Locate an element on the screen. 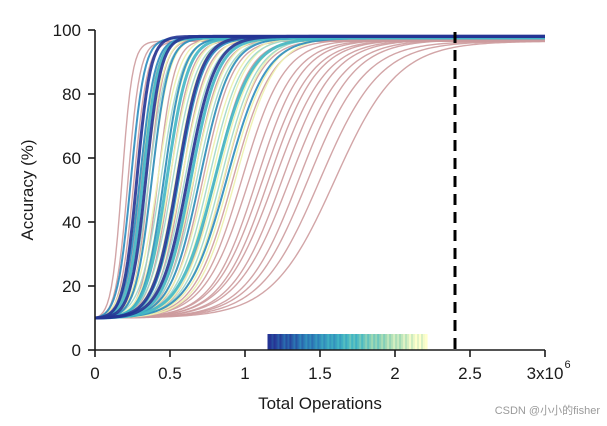 This screenshot has height=426, width=607. y-tick-label: 40 is located at coordinates (71, 222).